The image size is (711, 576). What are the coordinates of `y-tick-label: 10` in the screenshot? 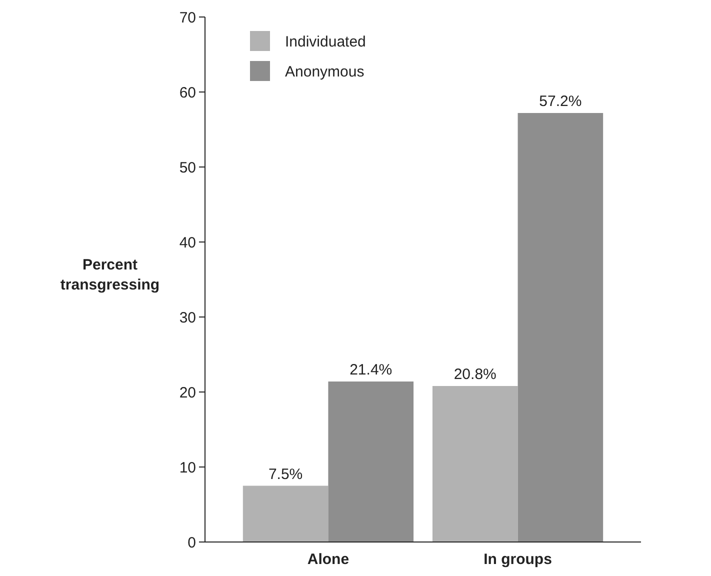 It's located at (187, 467).